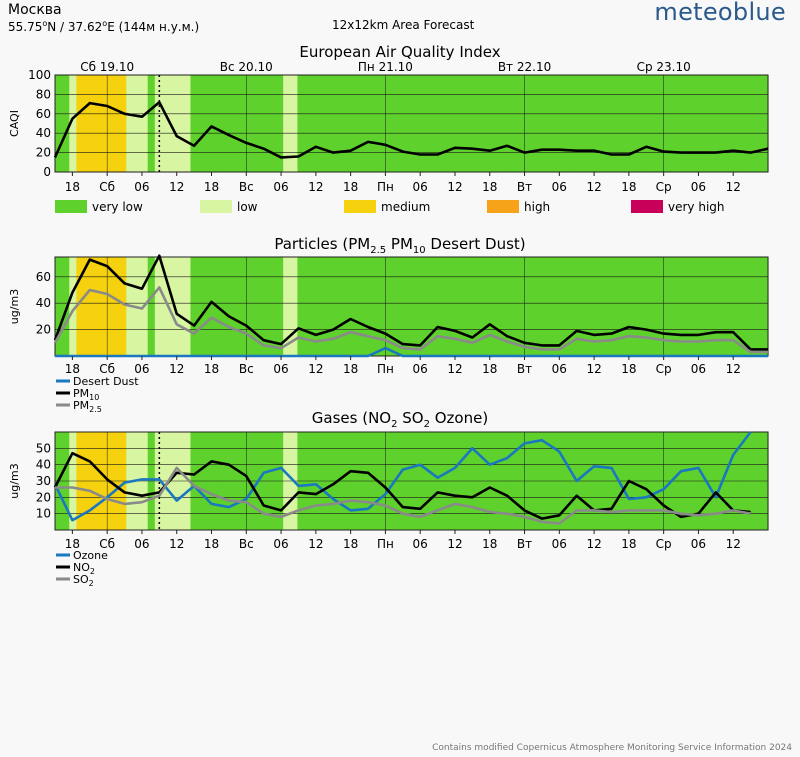 Image resolution: width=800 pixels, height=757 pixels. I want to click on y-tick-label: 50, so click(43, 448).